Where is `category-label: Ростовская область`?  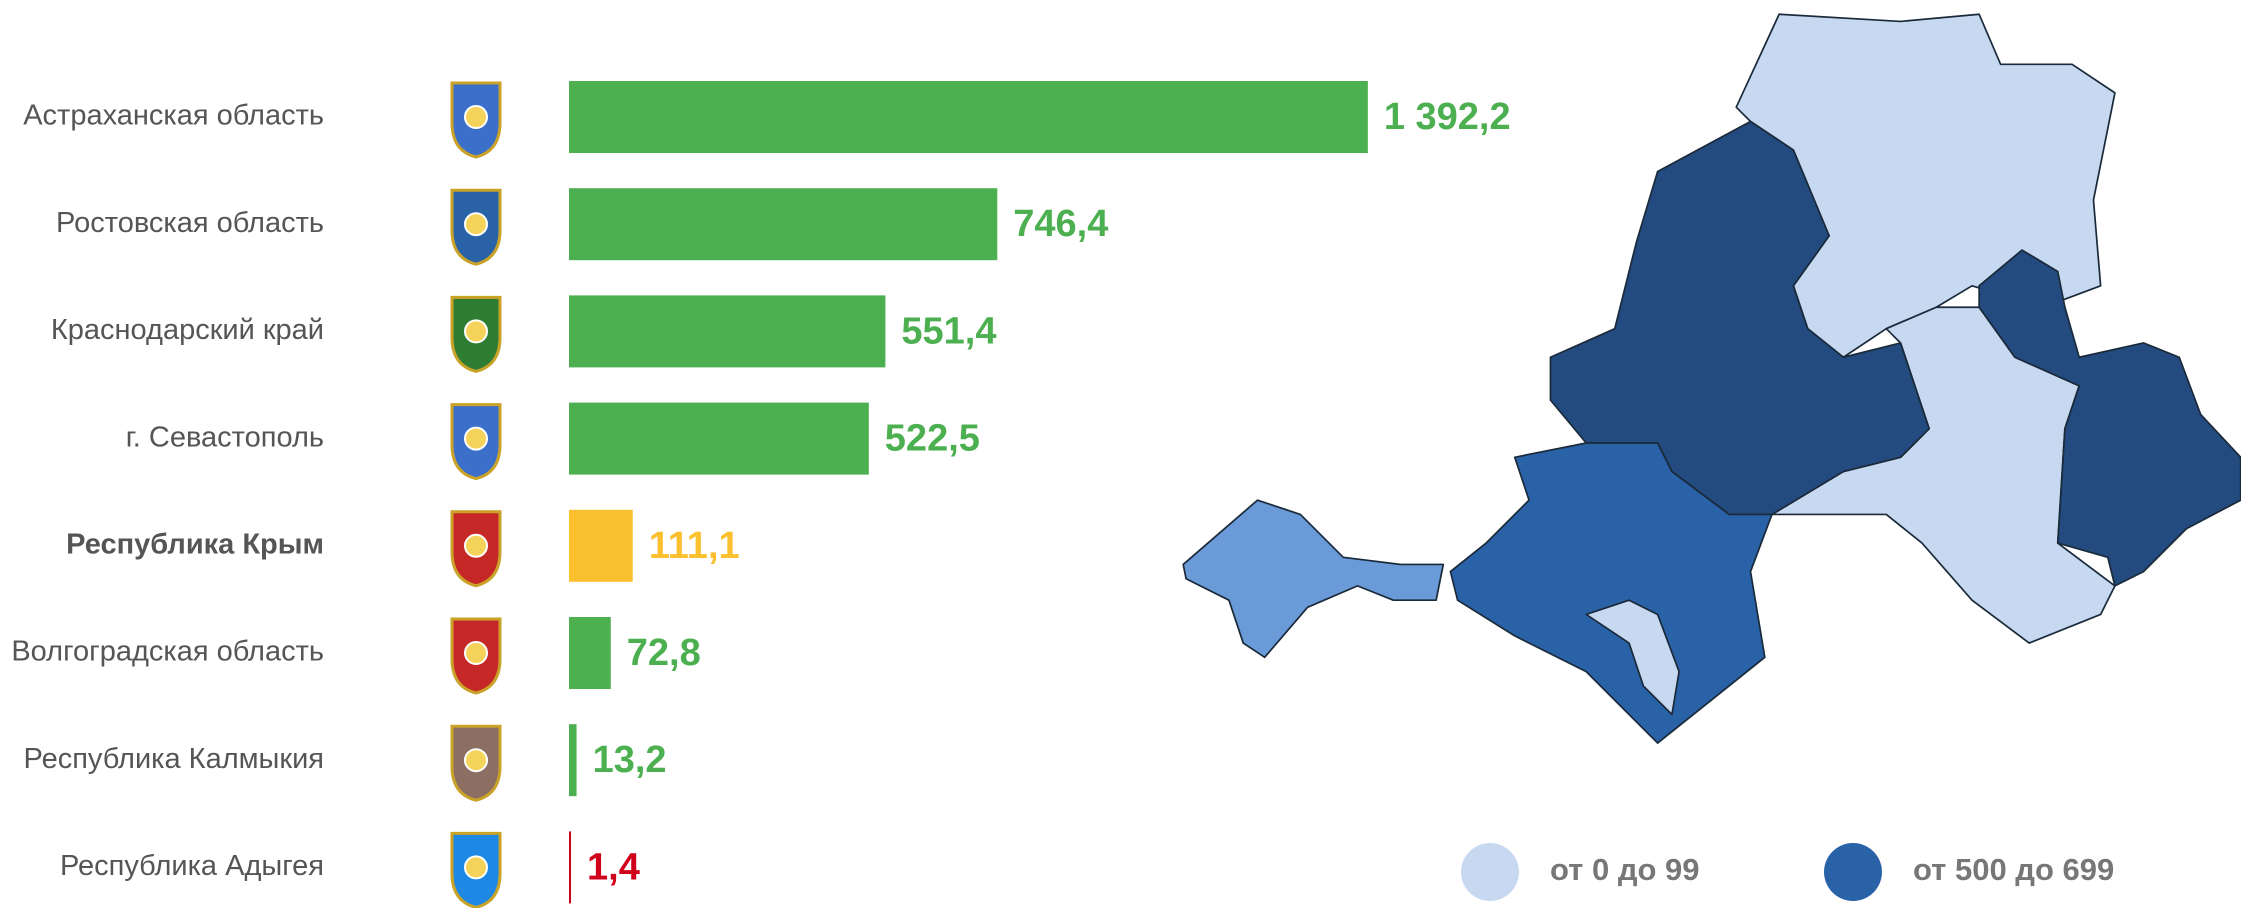
category-label: Ростовская область is located at coordinates (190, 223).